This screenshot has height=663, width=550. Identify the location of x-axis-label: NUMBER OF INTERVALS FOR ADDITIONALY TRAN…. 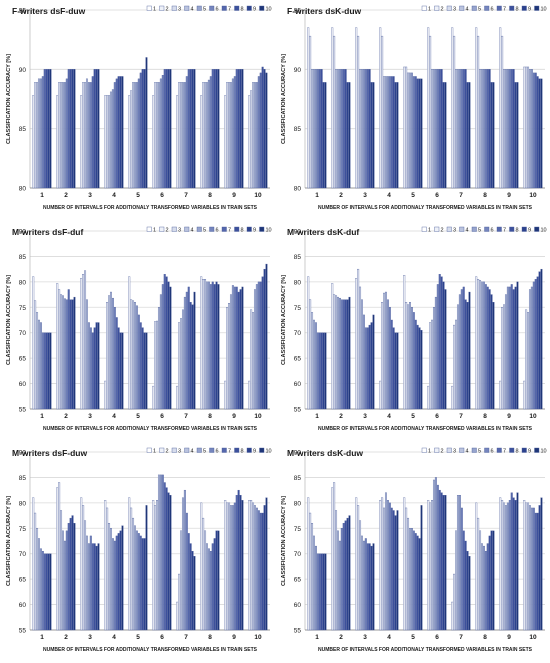
(150, 650).